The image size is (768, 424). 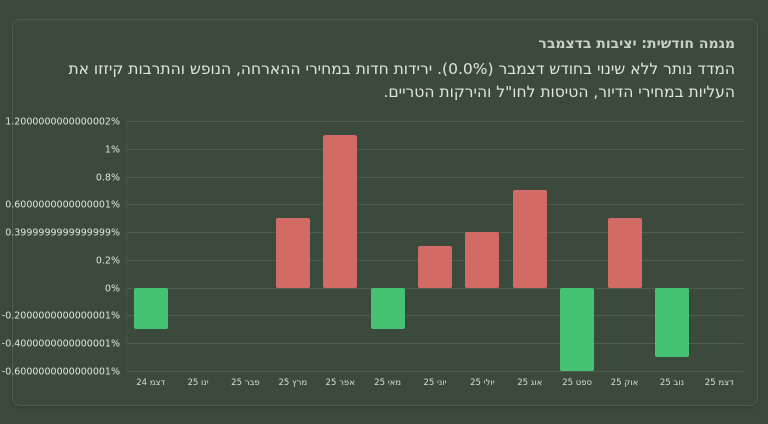 I want to click on card-title: מגמה חודשית: יציבות בדצמבר, so click(x=636, y=44).